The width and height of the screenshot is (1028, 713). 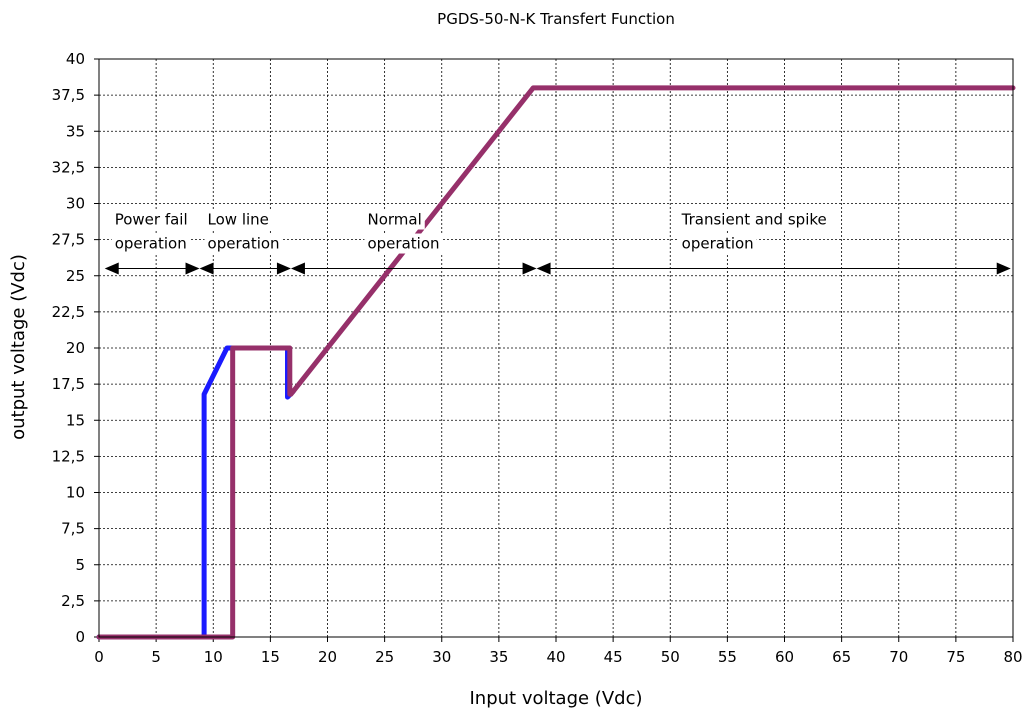 I want to click on region-label-line: Low line, so click(x=238, y=220).